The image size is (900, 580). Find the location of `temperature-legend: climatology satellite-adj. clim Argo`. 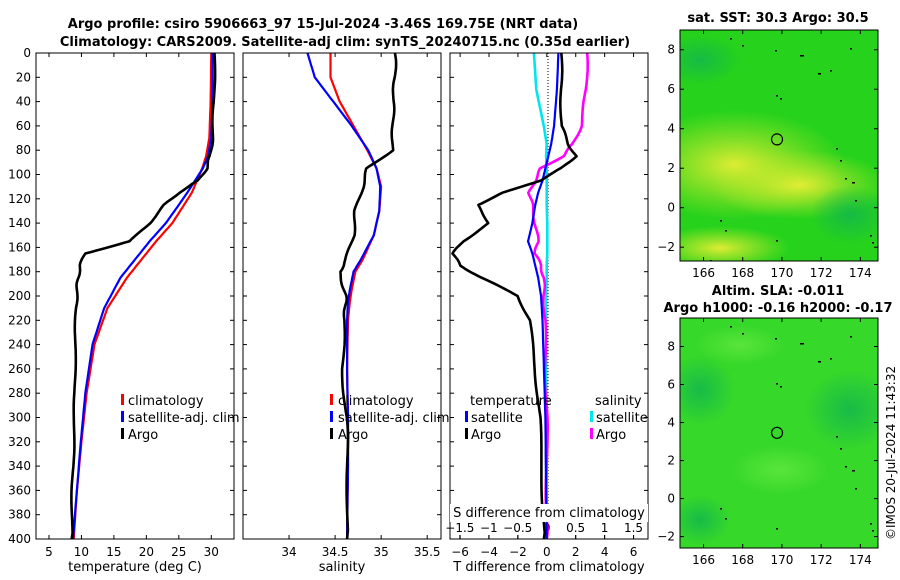

temperature-legend: climatology satellite-adj. clim Argo is located at coordinates (180, 418).